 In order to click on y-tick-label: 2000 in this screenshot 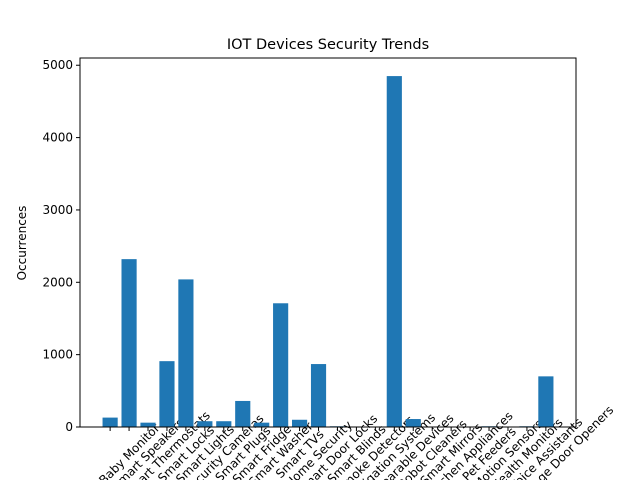, I will do `click(57, 282)`.